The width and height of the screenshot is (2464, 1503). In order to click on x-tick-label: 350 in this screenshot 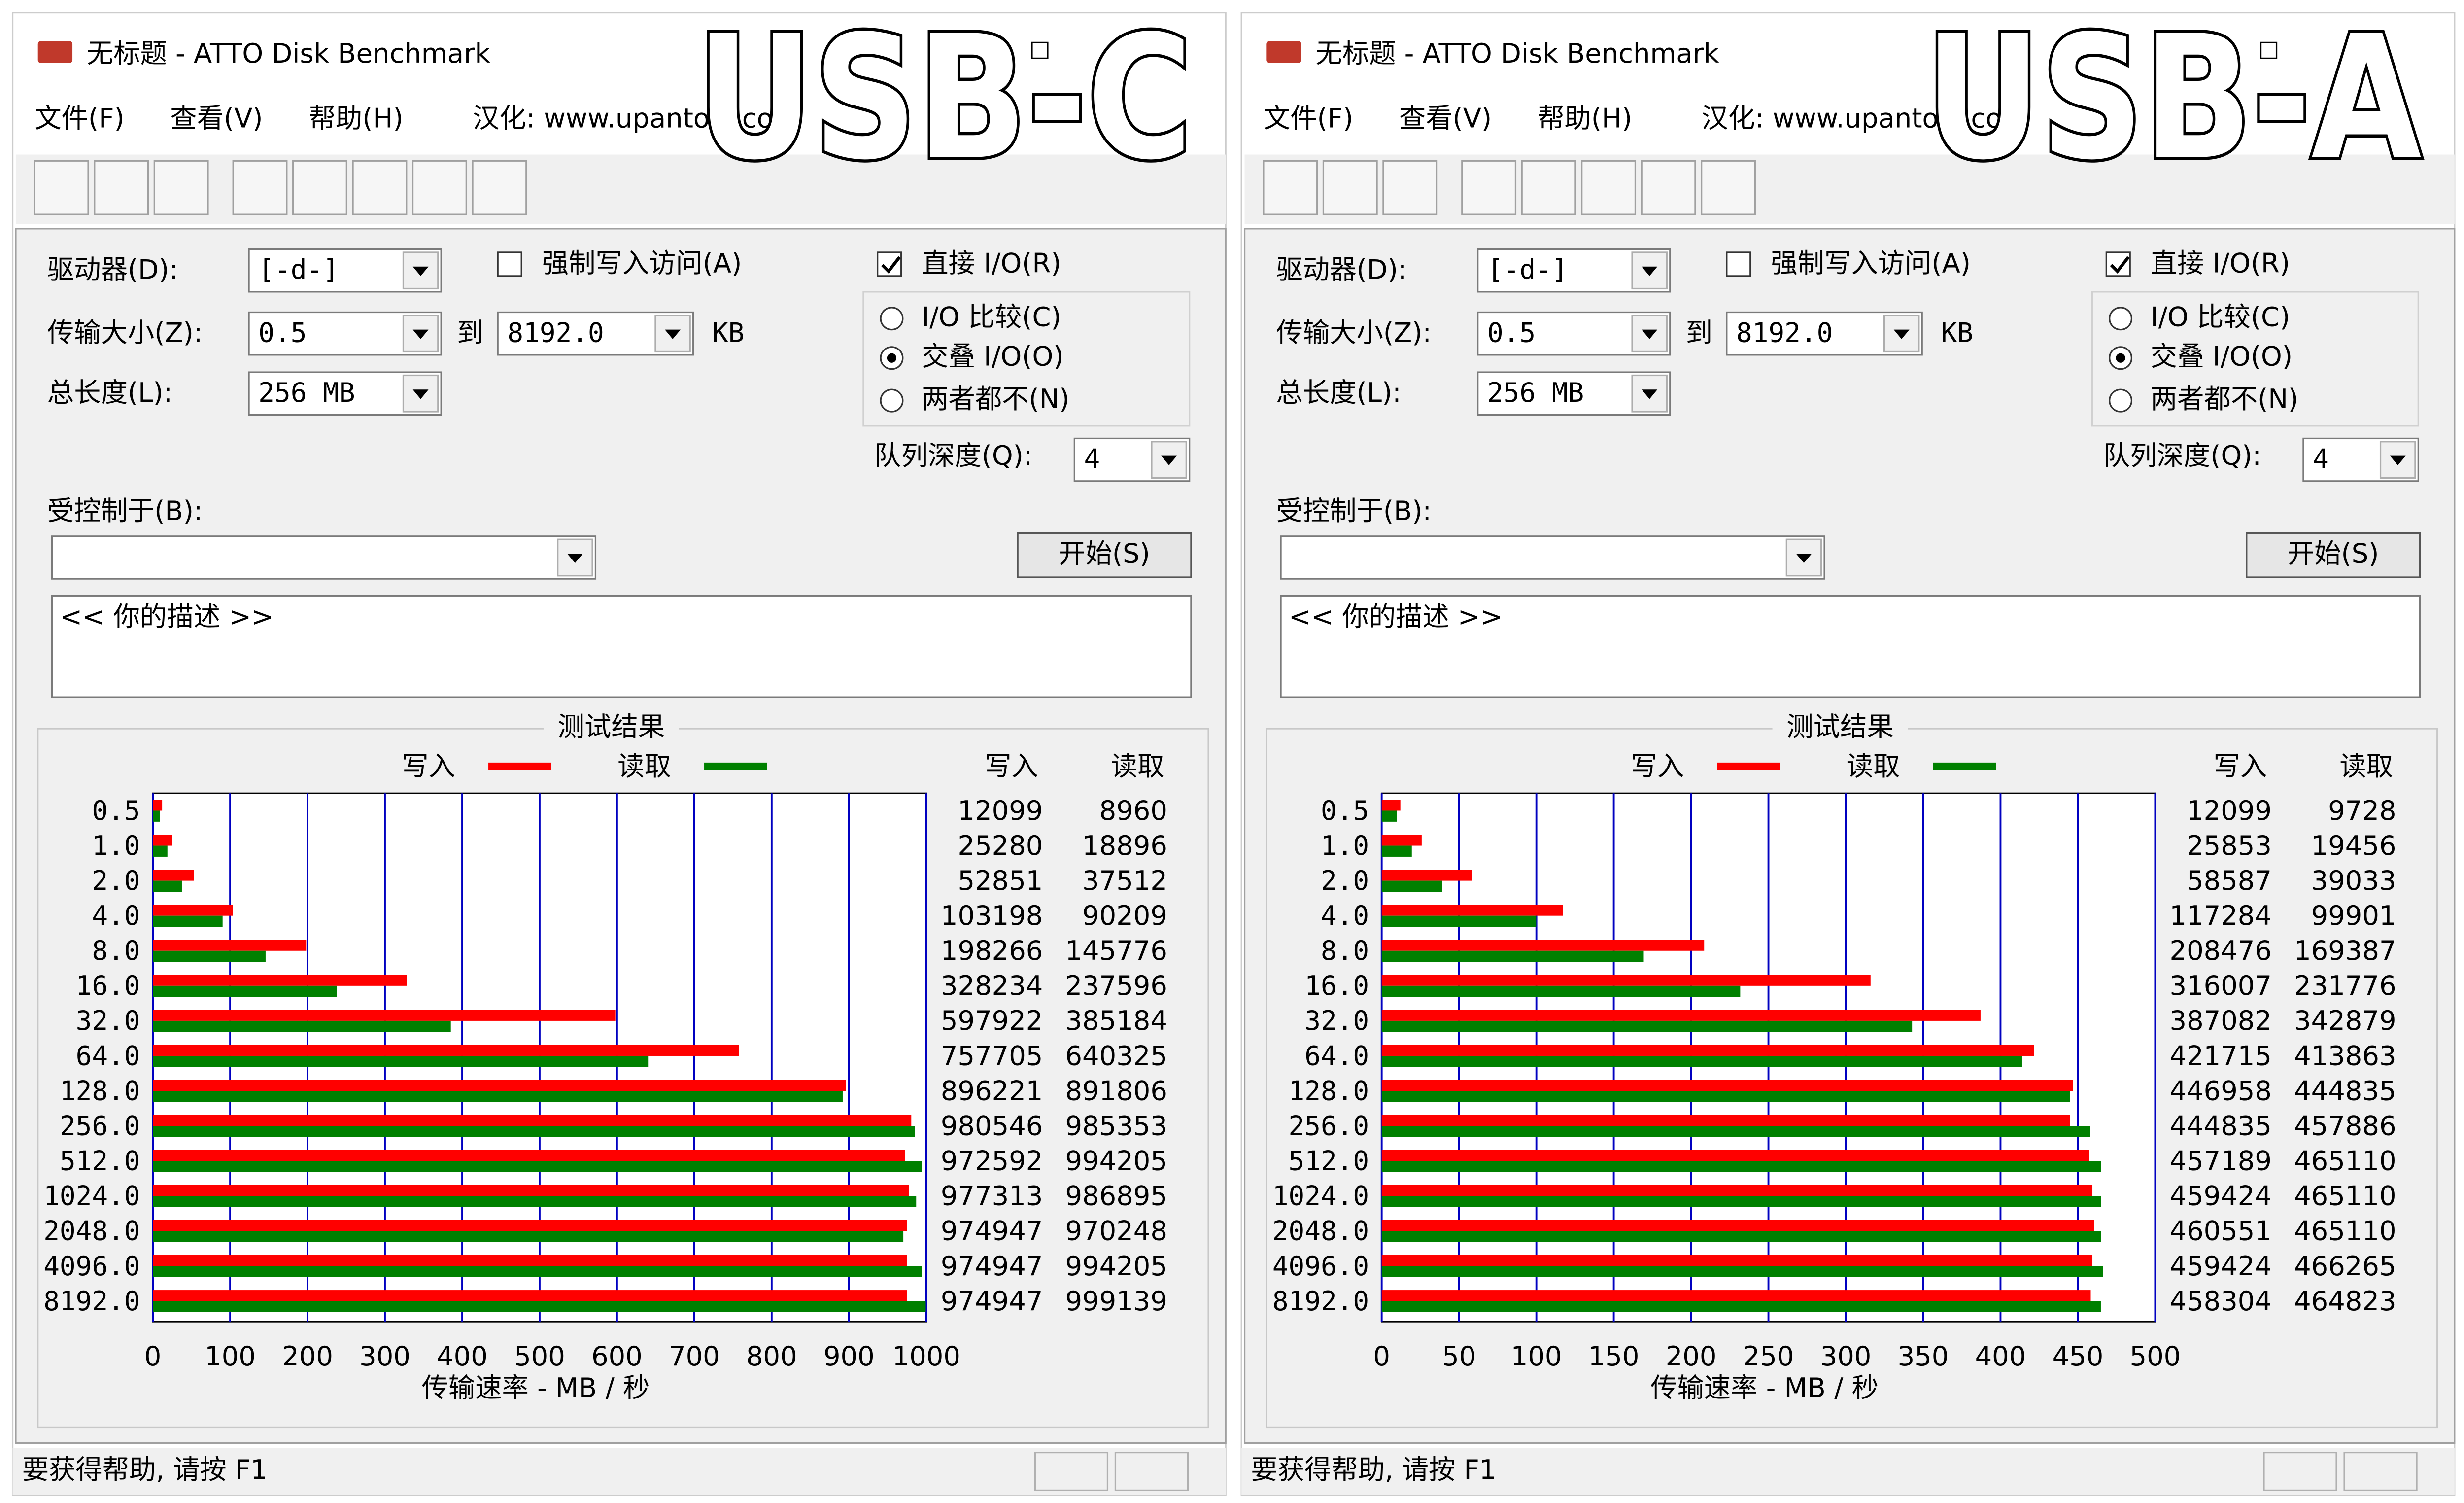, I will do `click(1923, 1356)`.